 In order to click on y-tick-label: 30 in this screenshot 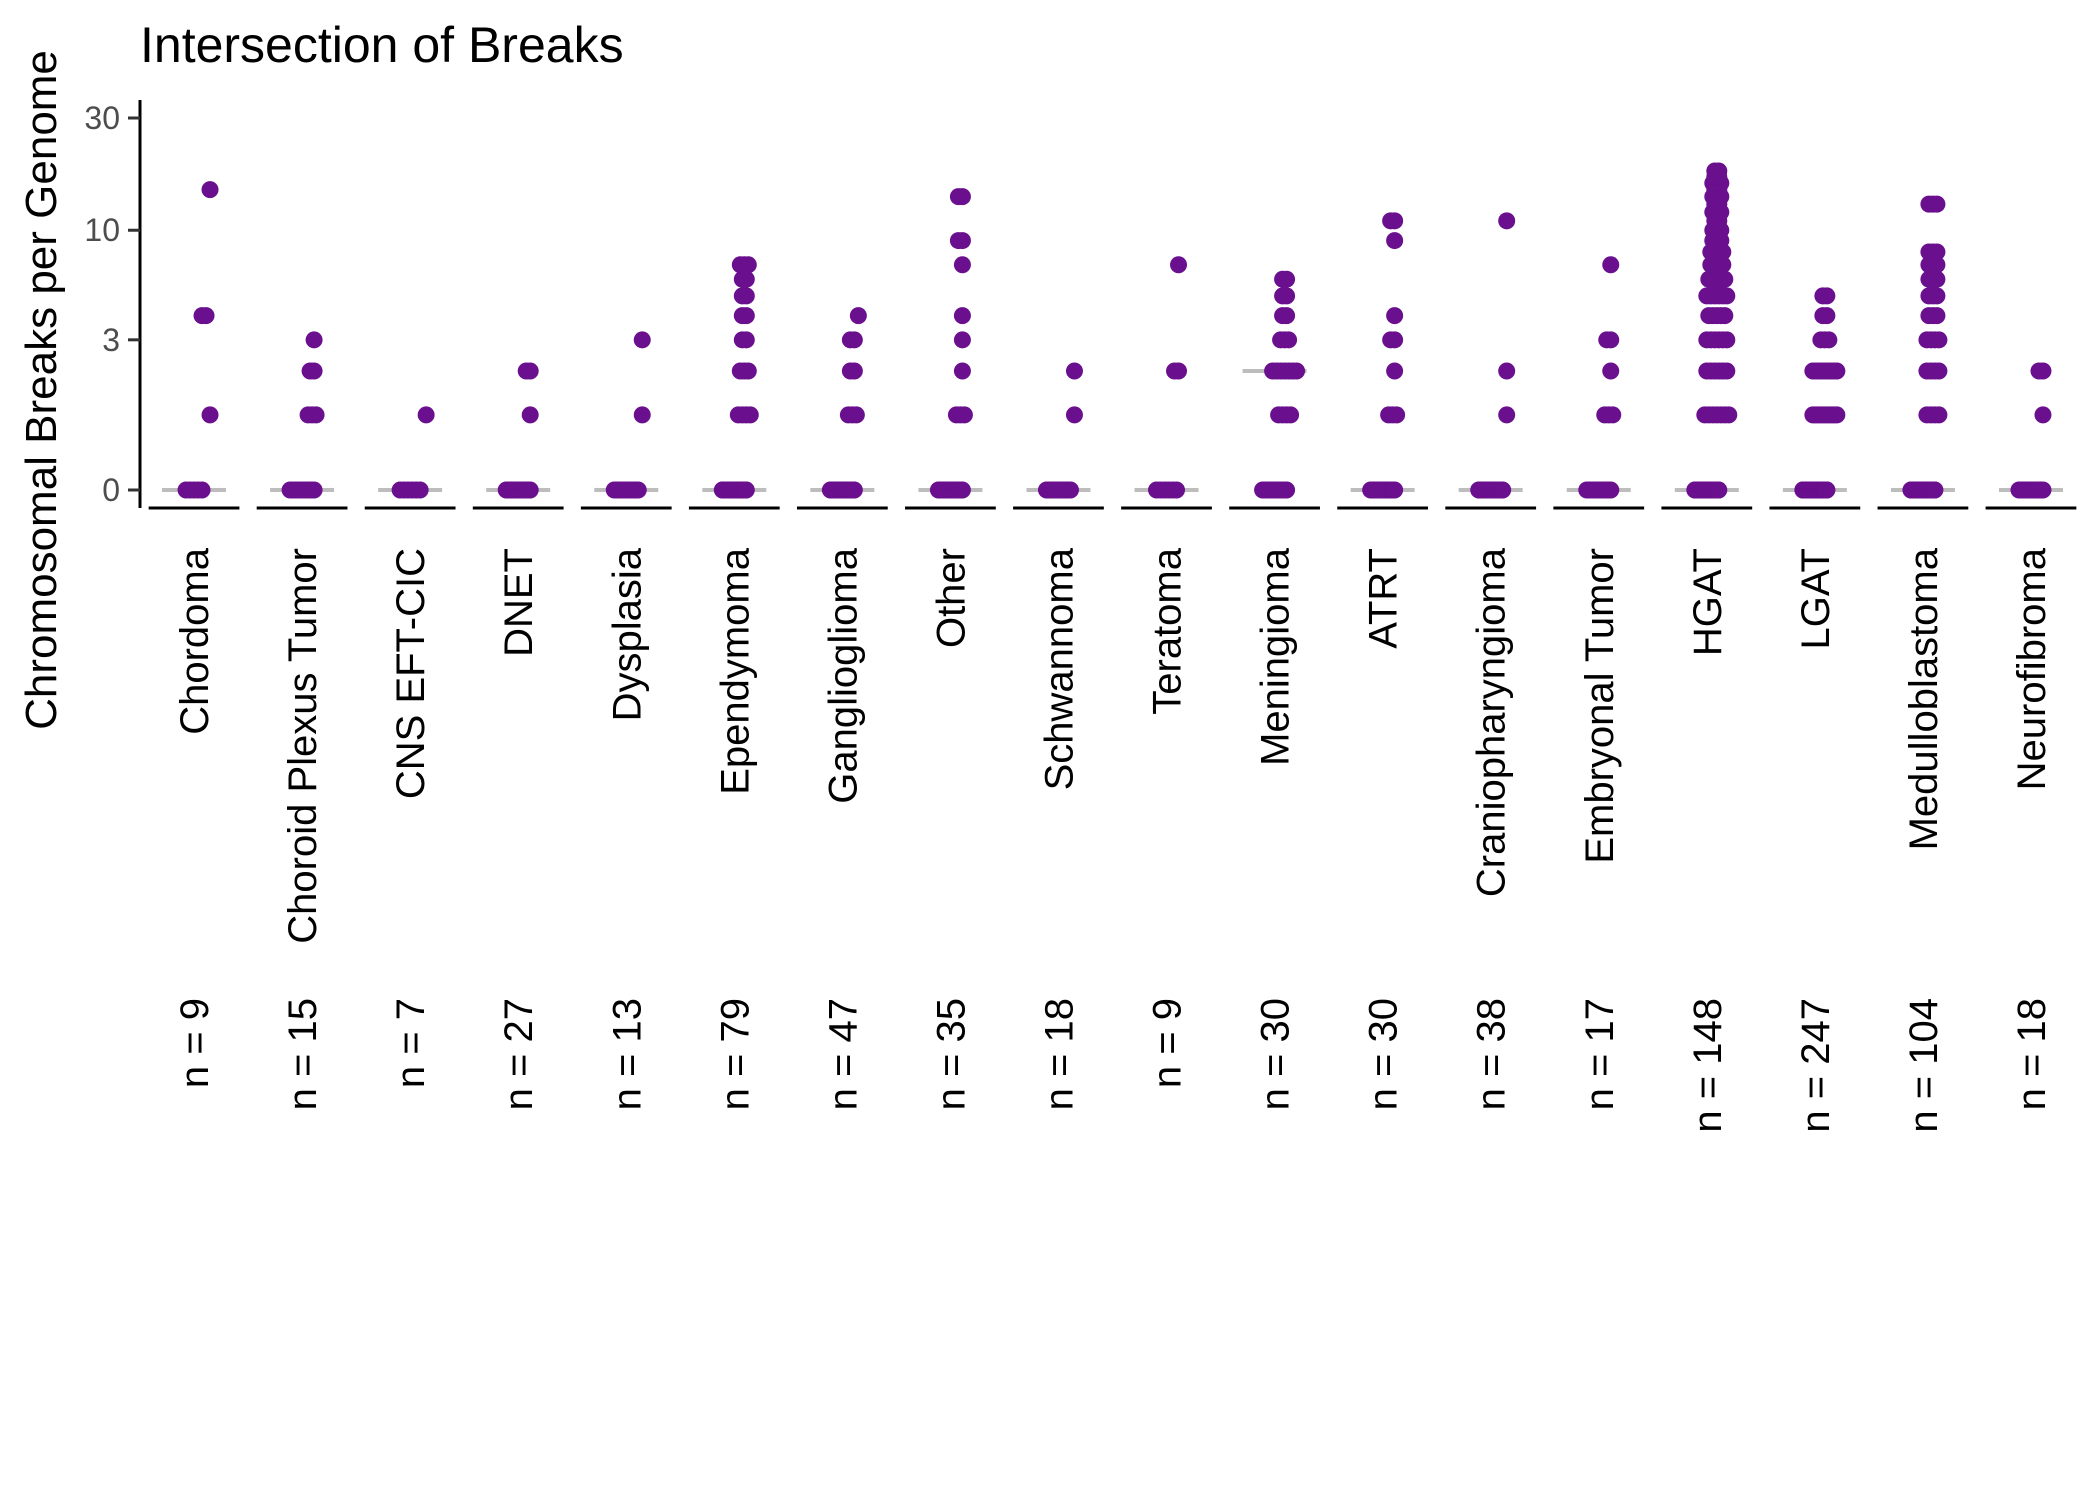, I will do `click(102, 118)`.